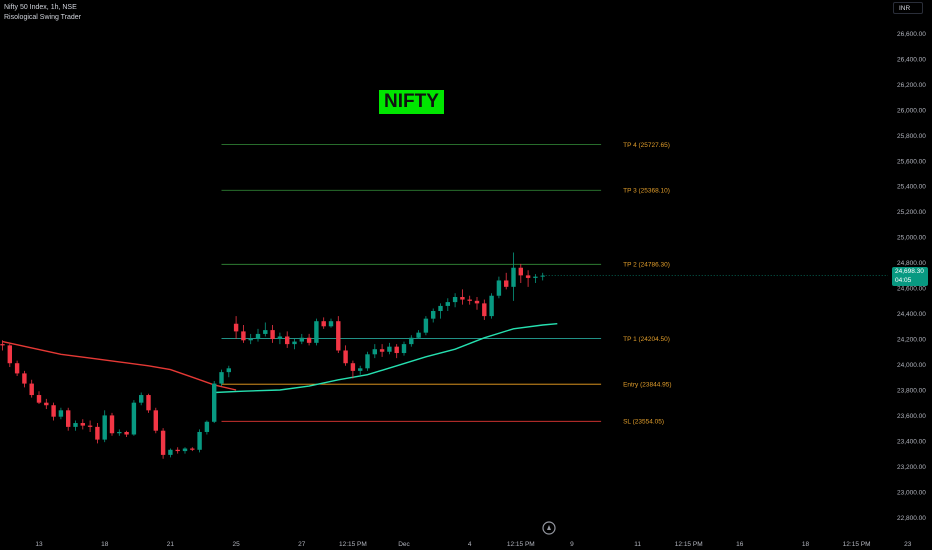 The image size is (932, 550). What do you see at coordinates (911, 161) in the screenshot?
I see `y-tick-label: 25,600.00` at bounding box center [911, 161].